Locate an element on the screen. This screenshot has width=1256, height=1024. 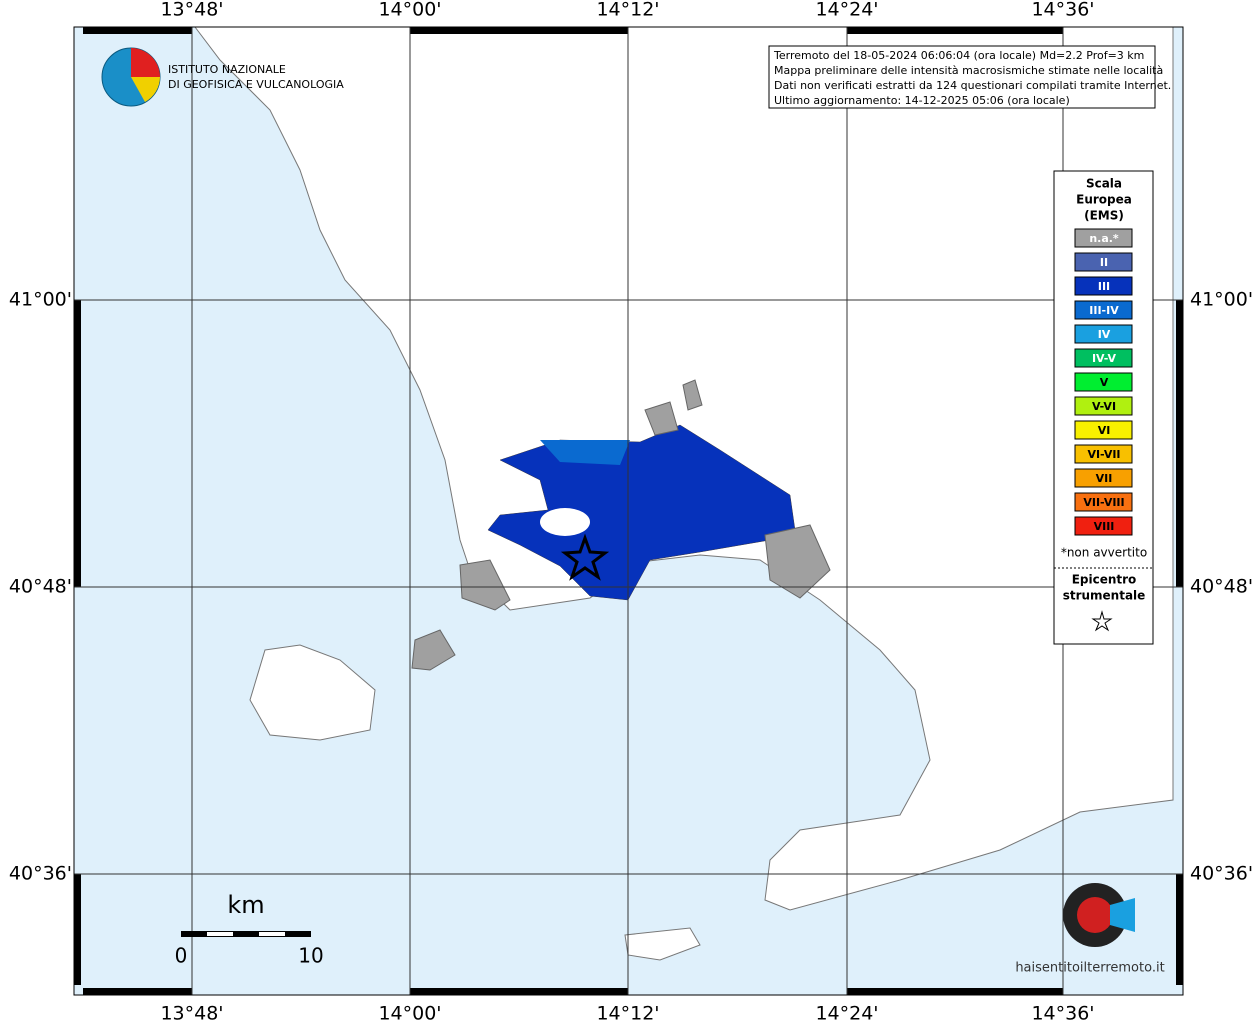
info-box is located at coordinates (962, 77).